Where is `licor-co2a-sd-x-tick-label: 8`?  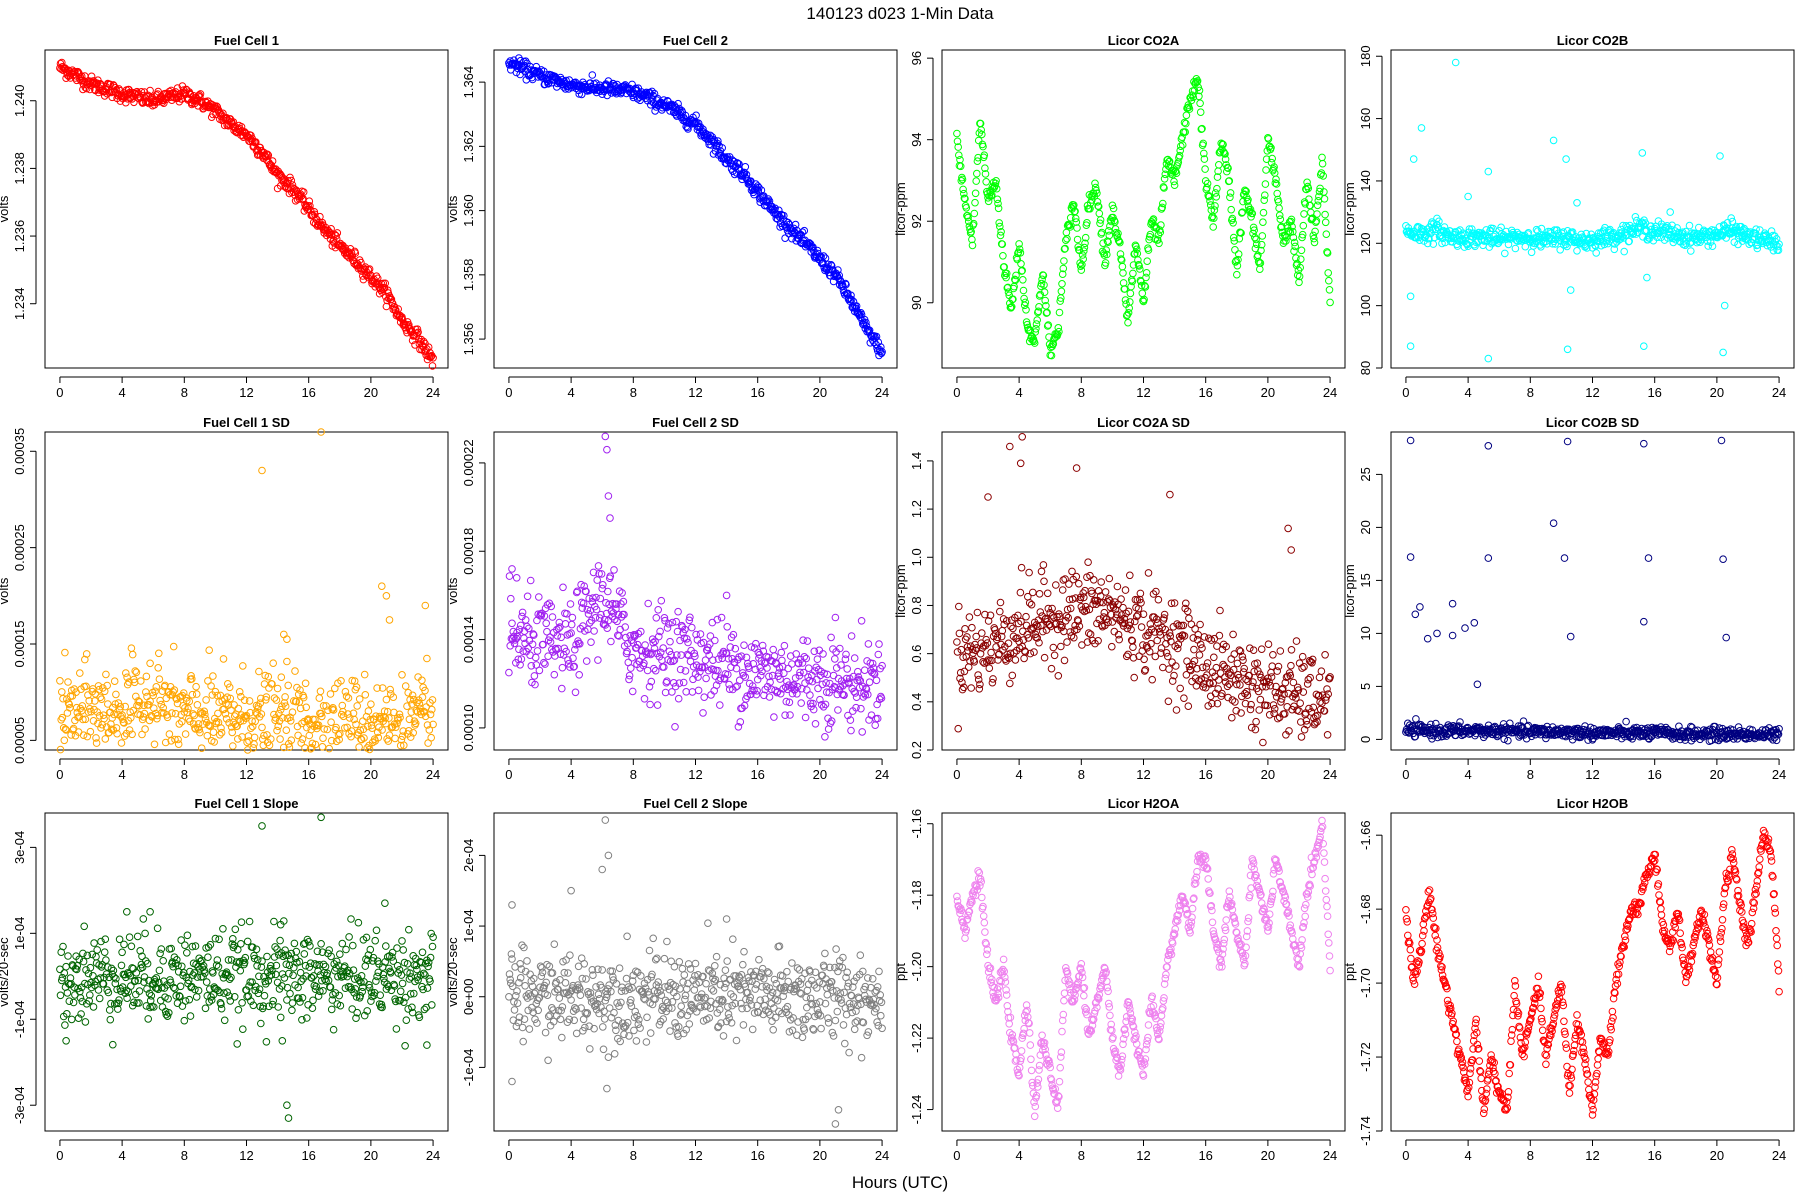 licor-co2a-sd-x-tick-label: 8 is located at coordinates (1081, 774).